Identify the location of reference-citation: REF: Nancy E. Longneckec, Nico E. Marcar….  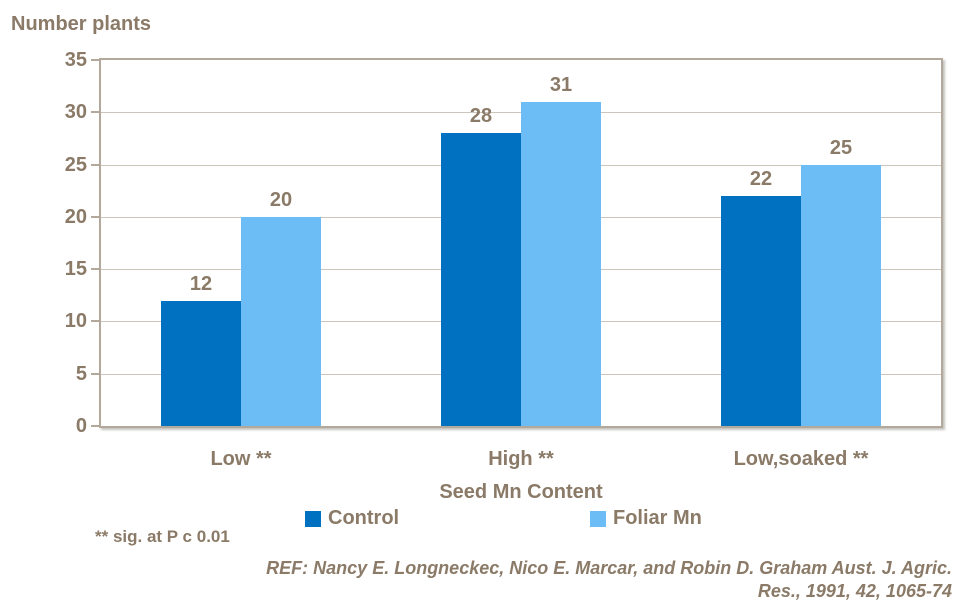
(527, 580).